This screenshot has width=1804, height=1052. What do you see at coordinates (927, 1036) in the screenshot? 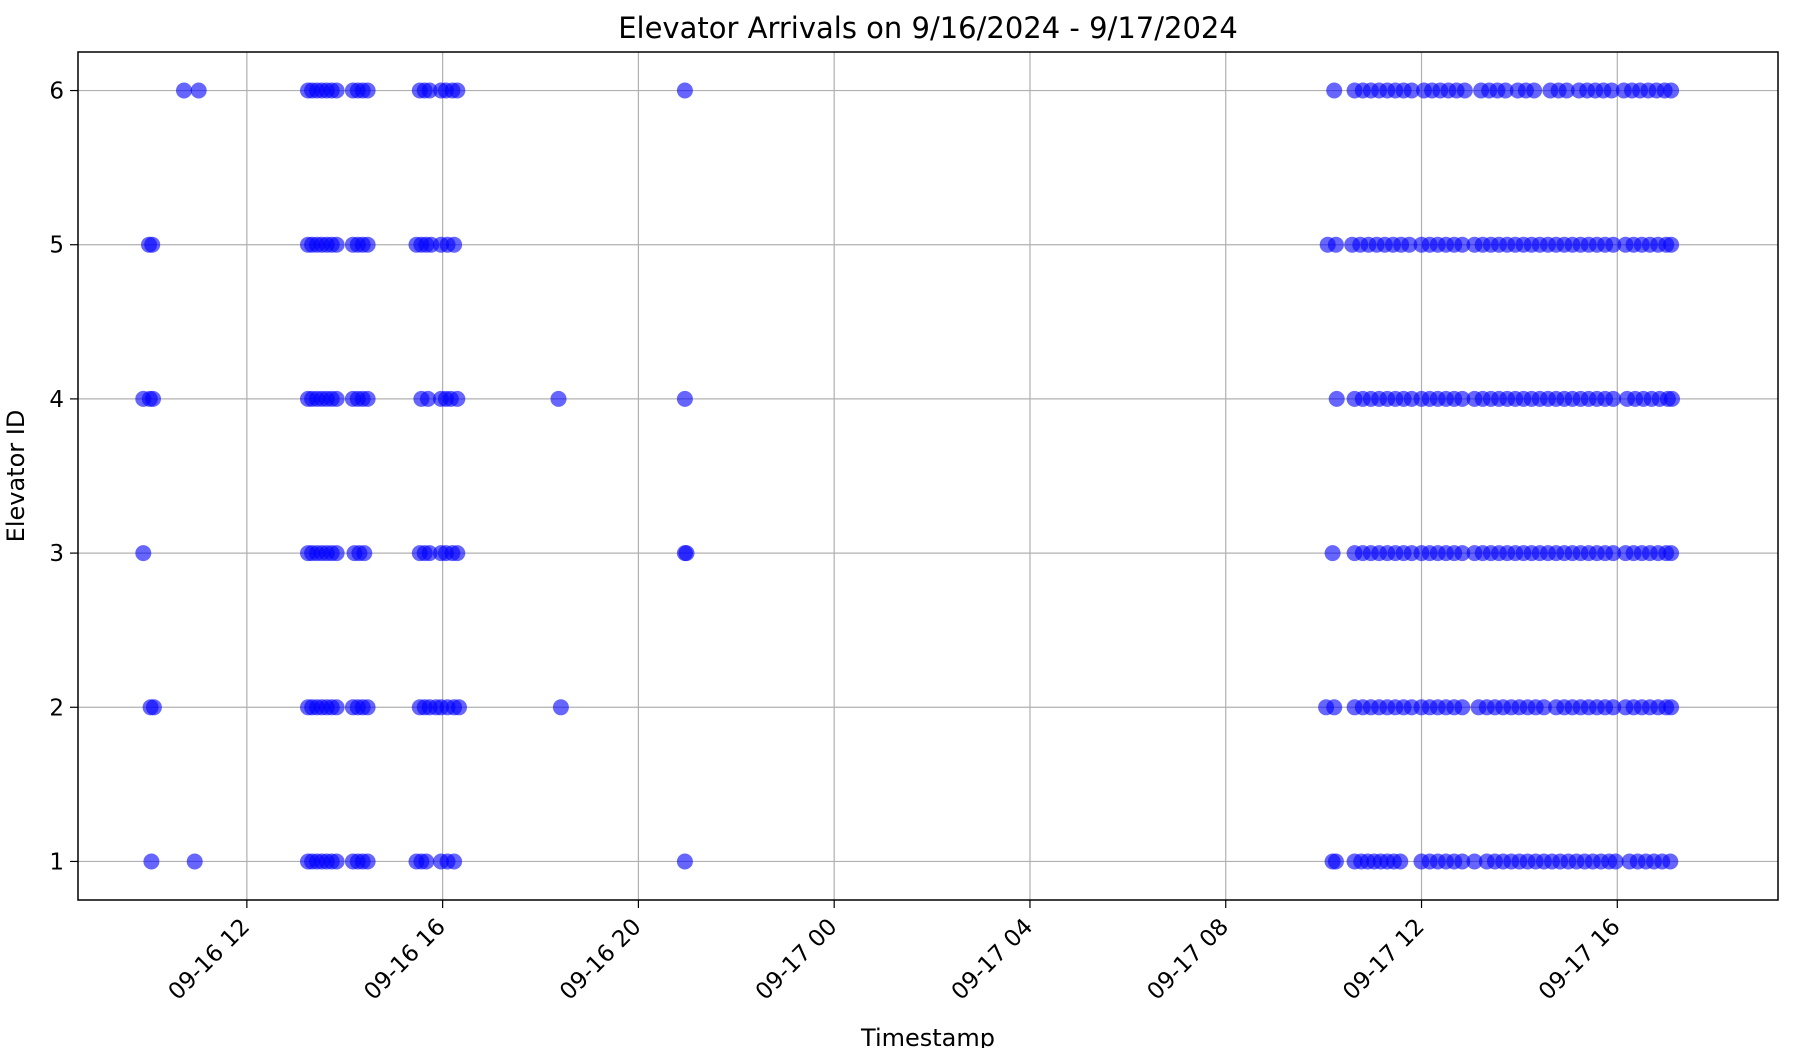
I see `x-axis-label: Timestamp` at bounding box center [927, 1036].